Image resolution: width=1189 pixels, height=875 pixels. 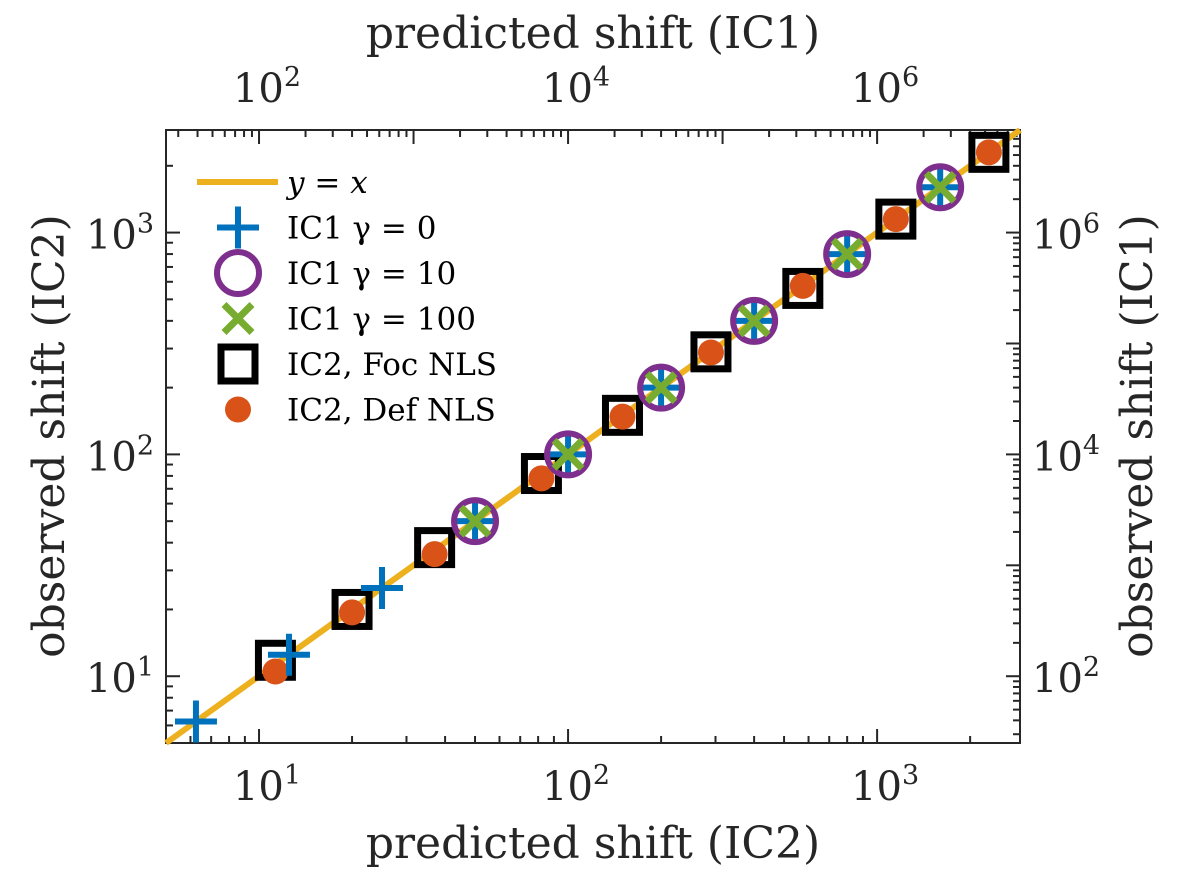 I want to click on legend-label: IC1 γ = 100, so click(x=381, y=320).